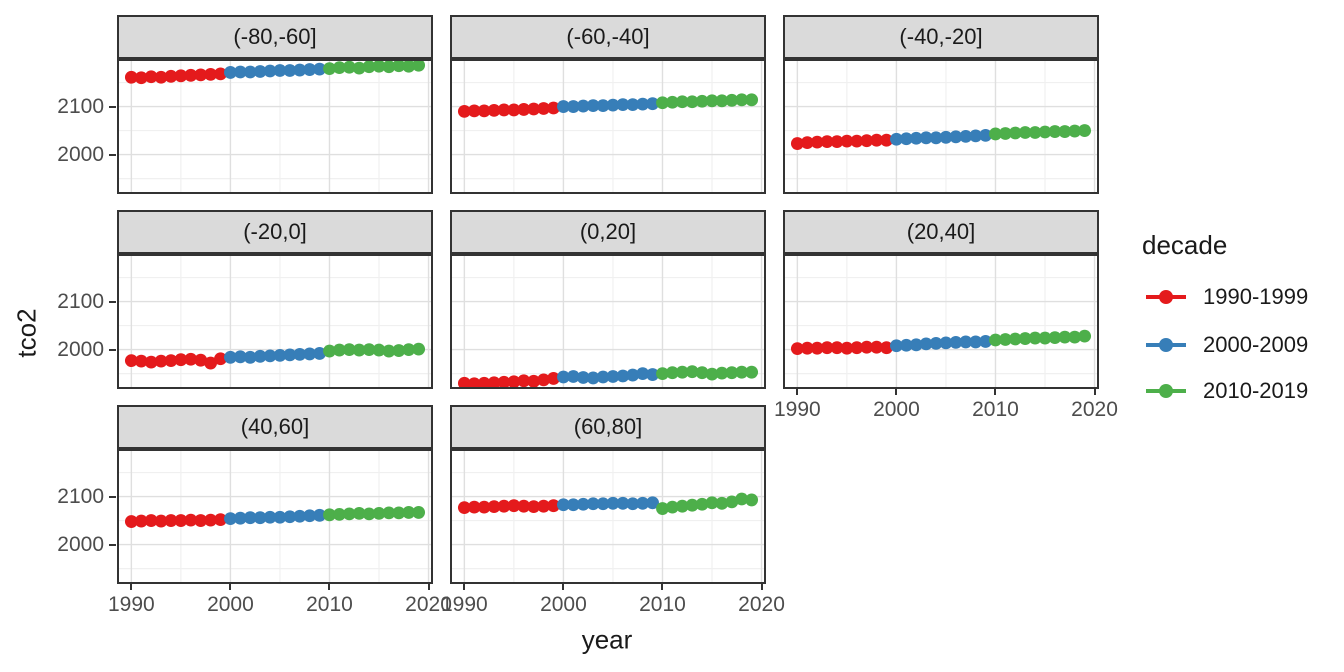 Image resolution: width=1344 pixels, height=672 pixels. Describe the element at coordinates (1242, 325) in the screenshot. I see `legend: decade 1990-1999 2000-2009 2010-2019` at that location.